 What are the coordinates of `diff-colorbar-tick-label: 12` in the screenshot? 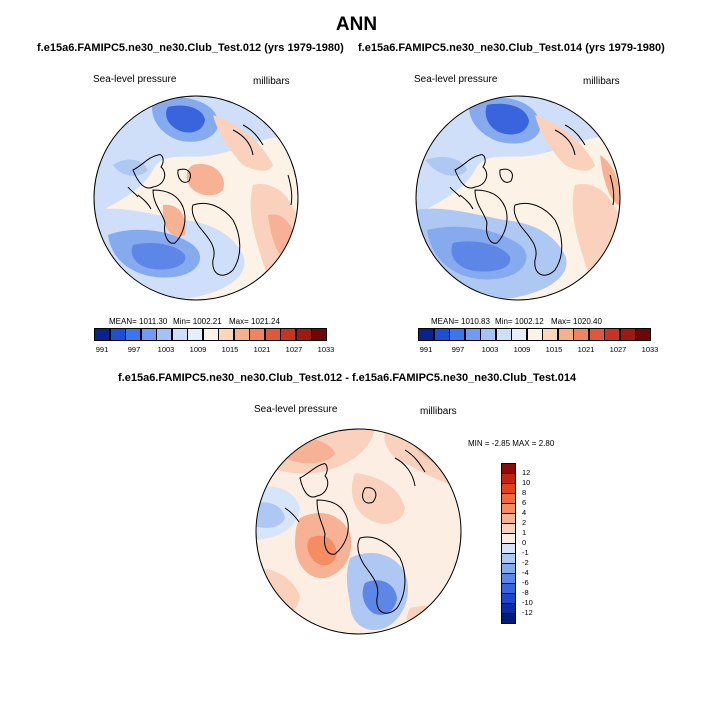 It's located at (526, 472).